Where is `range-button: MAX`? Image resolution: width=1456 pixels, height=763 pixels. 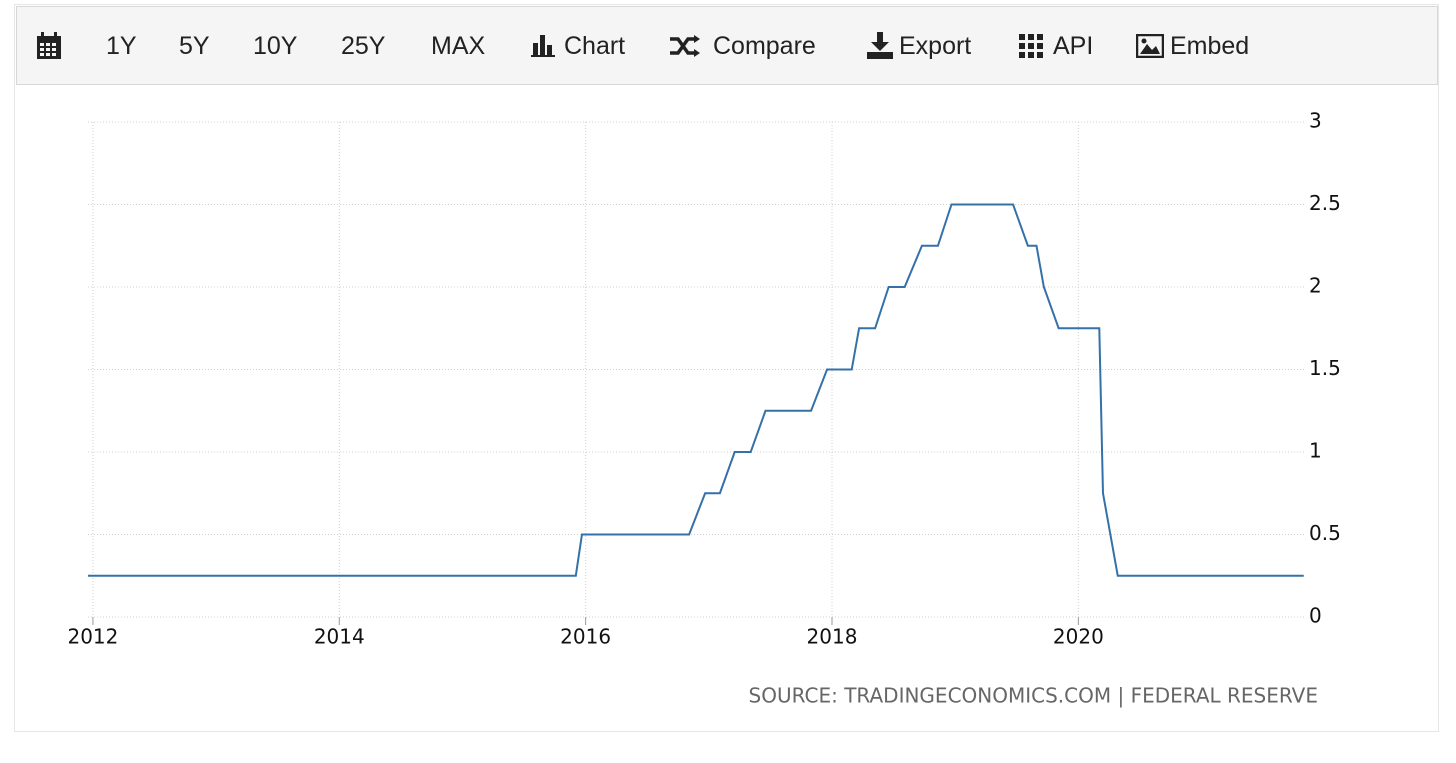 range-button: MAX is located at coordinates (458, 46).